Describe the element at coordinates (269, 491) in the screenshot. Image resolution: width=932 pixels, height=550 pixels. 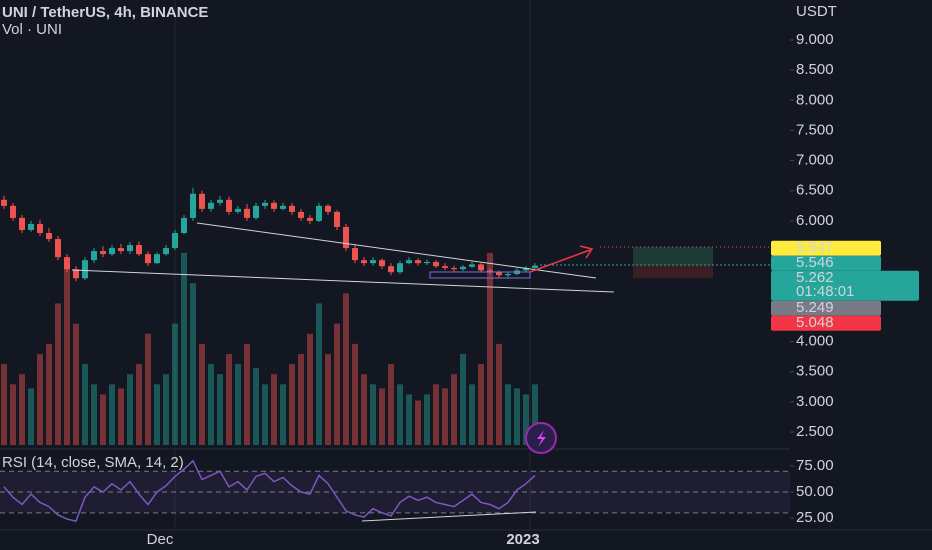
I see `rsi-line` at that location.